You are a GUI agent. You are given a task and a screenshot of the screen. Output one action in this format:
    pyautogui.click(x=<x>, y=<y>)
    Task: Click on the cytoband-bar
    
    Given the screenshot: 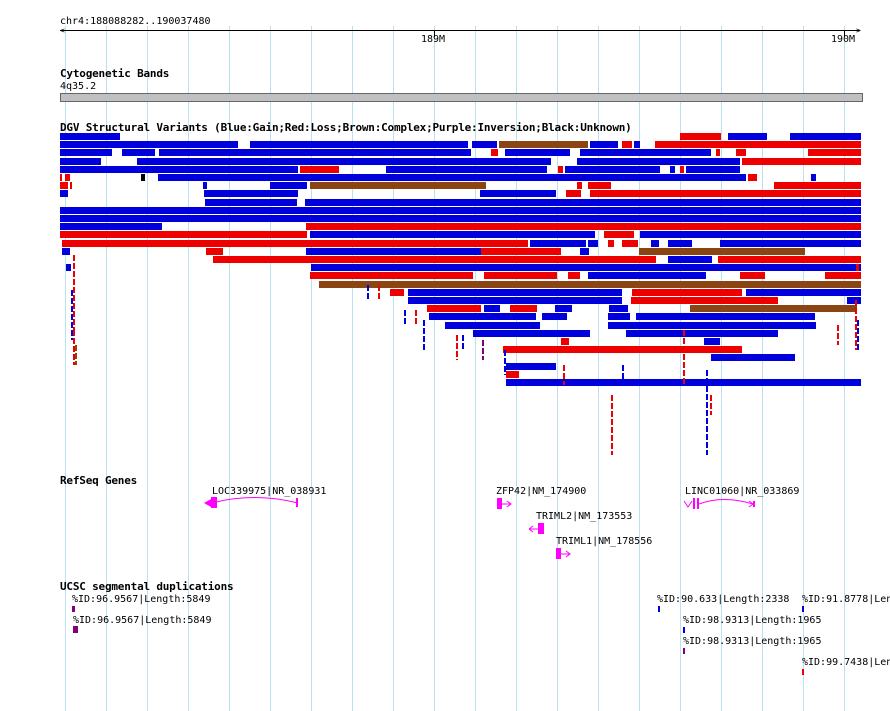 What is the action you would take?
    pyautogui.click(x=461, y=97)
    